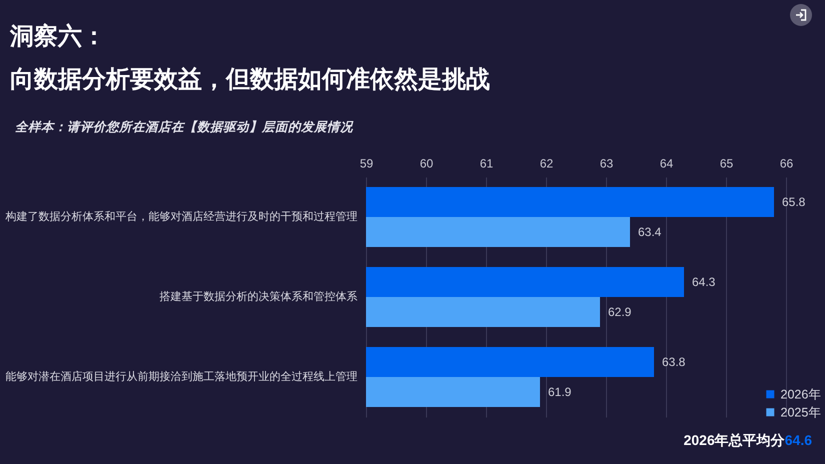 This screenshot has width=825, height=464. What do you see at coordinates (184, 127) in the screenshot?
I see `text: 全样本：请评价您所在酒店在【数据驱动】层面的发展情况` at bounding box center [184, 127].